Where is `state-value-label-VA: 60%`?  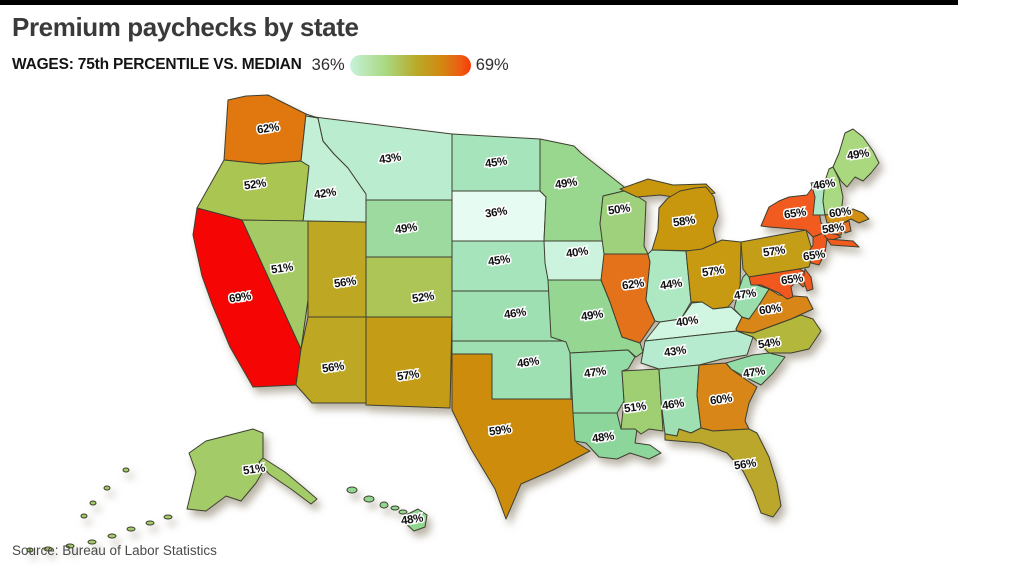 state-value-label-VA: 60% is located at coordinates (770, 309).